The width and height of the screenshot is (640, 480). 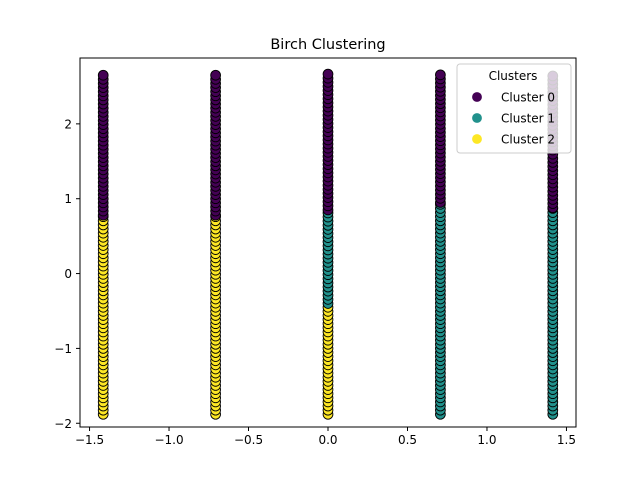 I want to click on x-axis: −1.5 −1.0 −0.5 0.0 0.5 1.0 1.5, so click(x=325, y=437).